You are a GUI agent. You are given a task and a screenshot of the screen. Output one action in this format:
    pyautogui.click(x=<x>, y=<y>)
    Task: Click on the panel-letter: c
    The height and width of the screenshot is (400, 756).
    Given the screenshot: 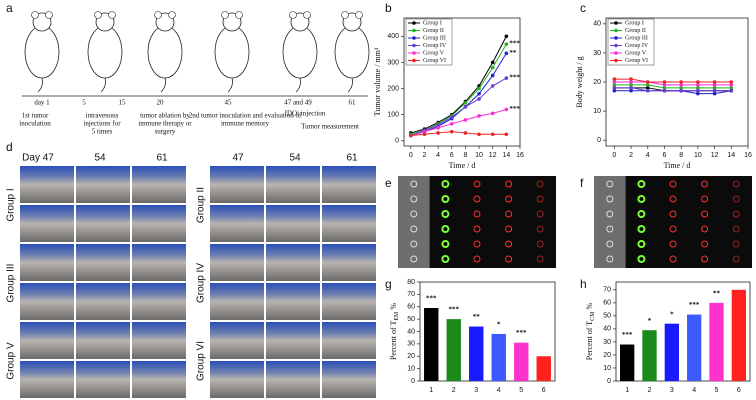 What is the action you would take?
    pyautogui.click(x=583, y=8)
    